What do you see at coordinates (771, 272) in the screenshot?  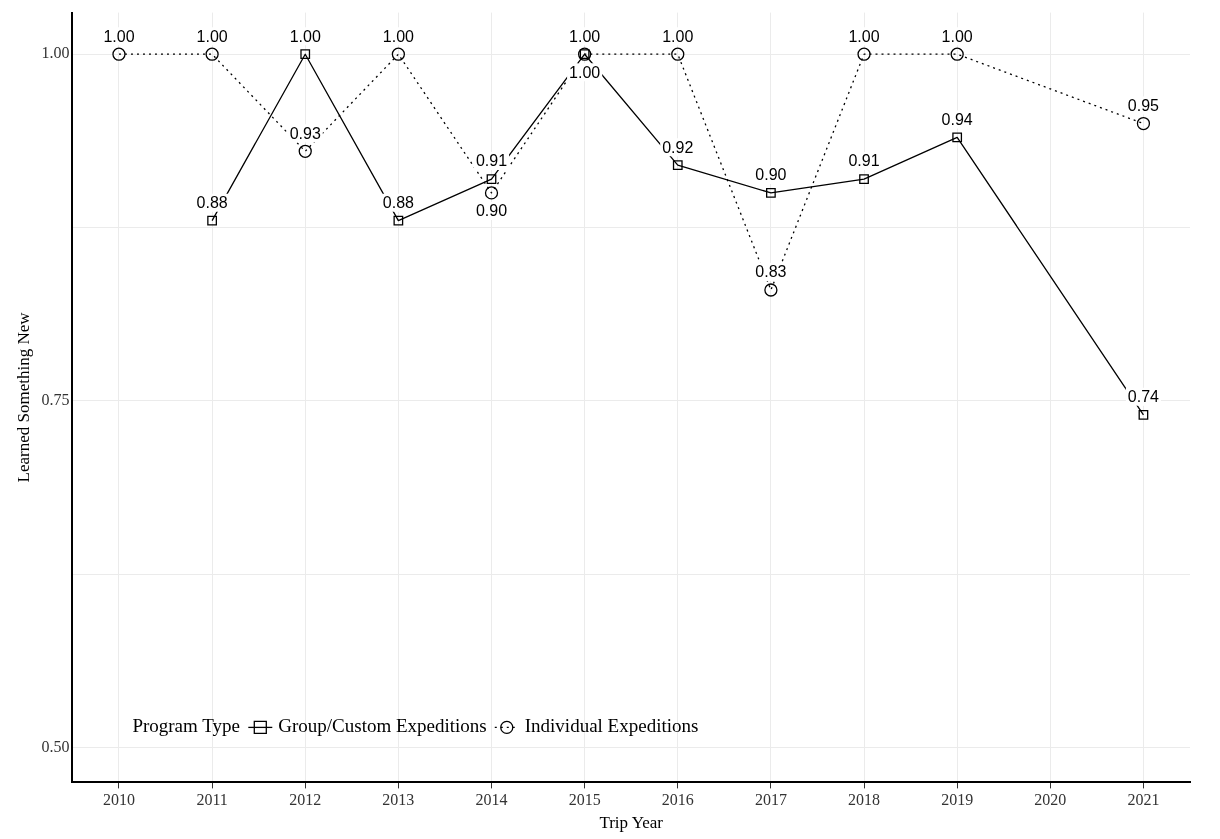 I see `data-label: 0.83` at bounding box center [771, 272].